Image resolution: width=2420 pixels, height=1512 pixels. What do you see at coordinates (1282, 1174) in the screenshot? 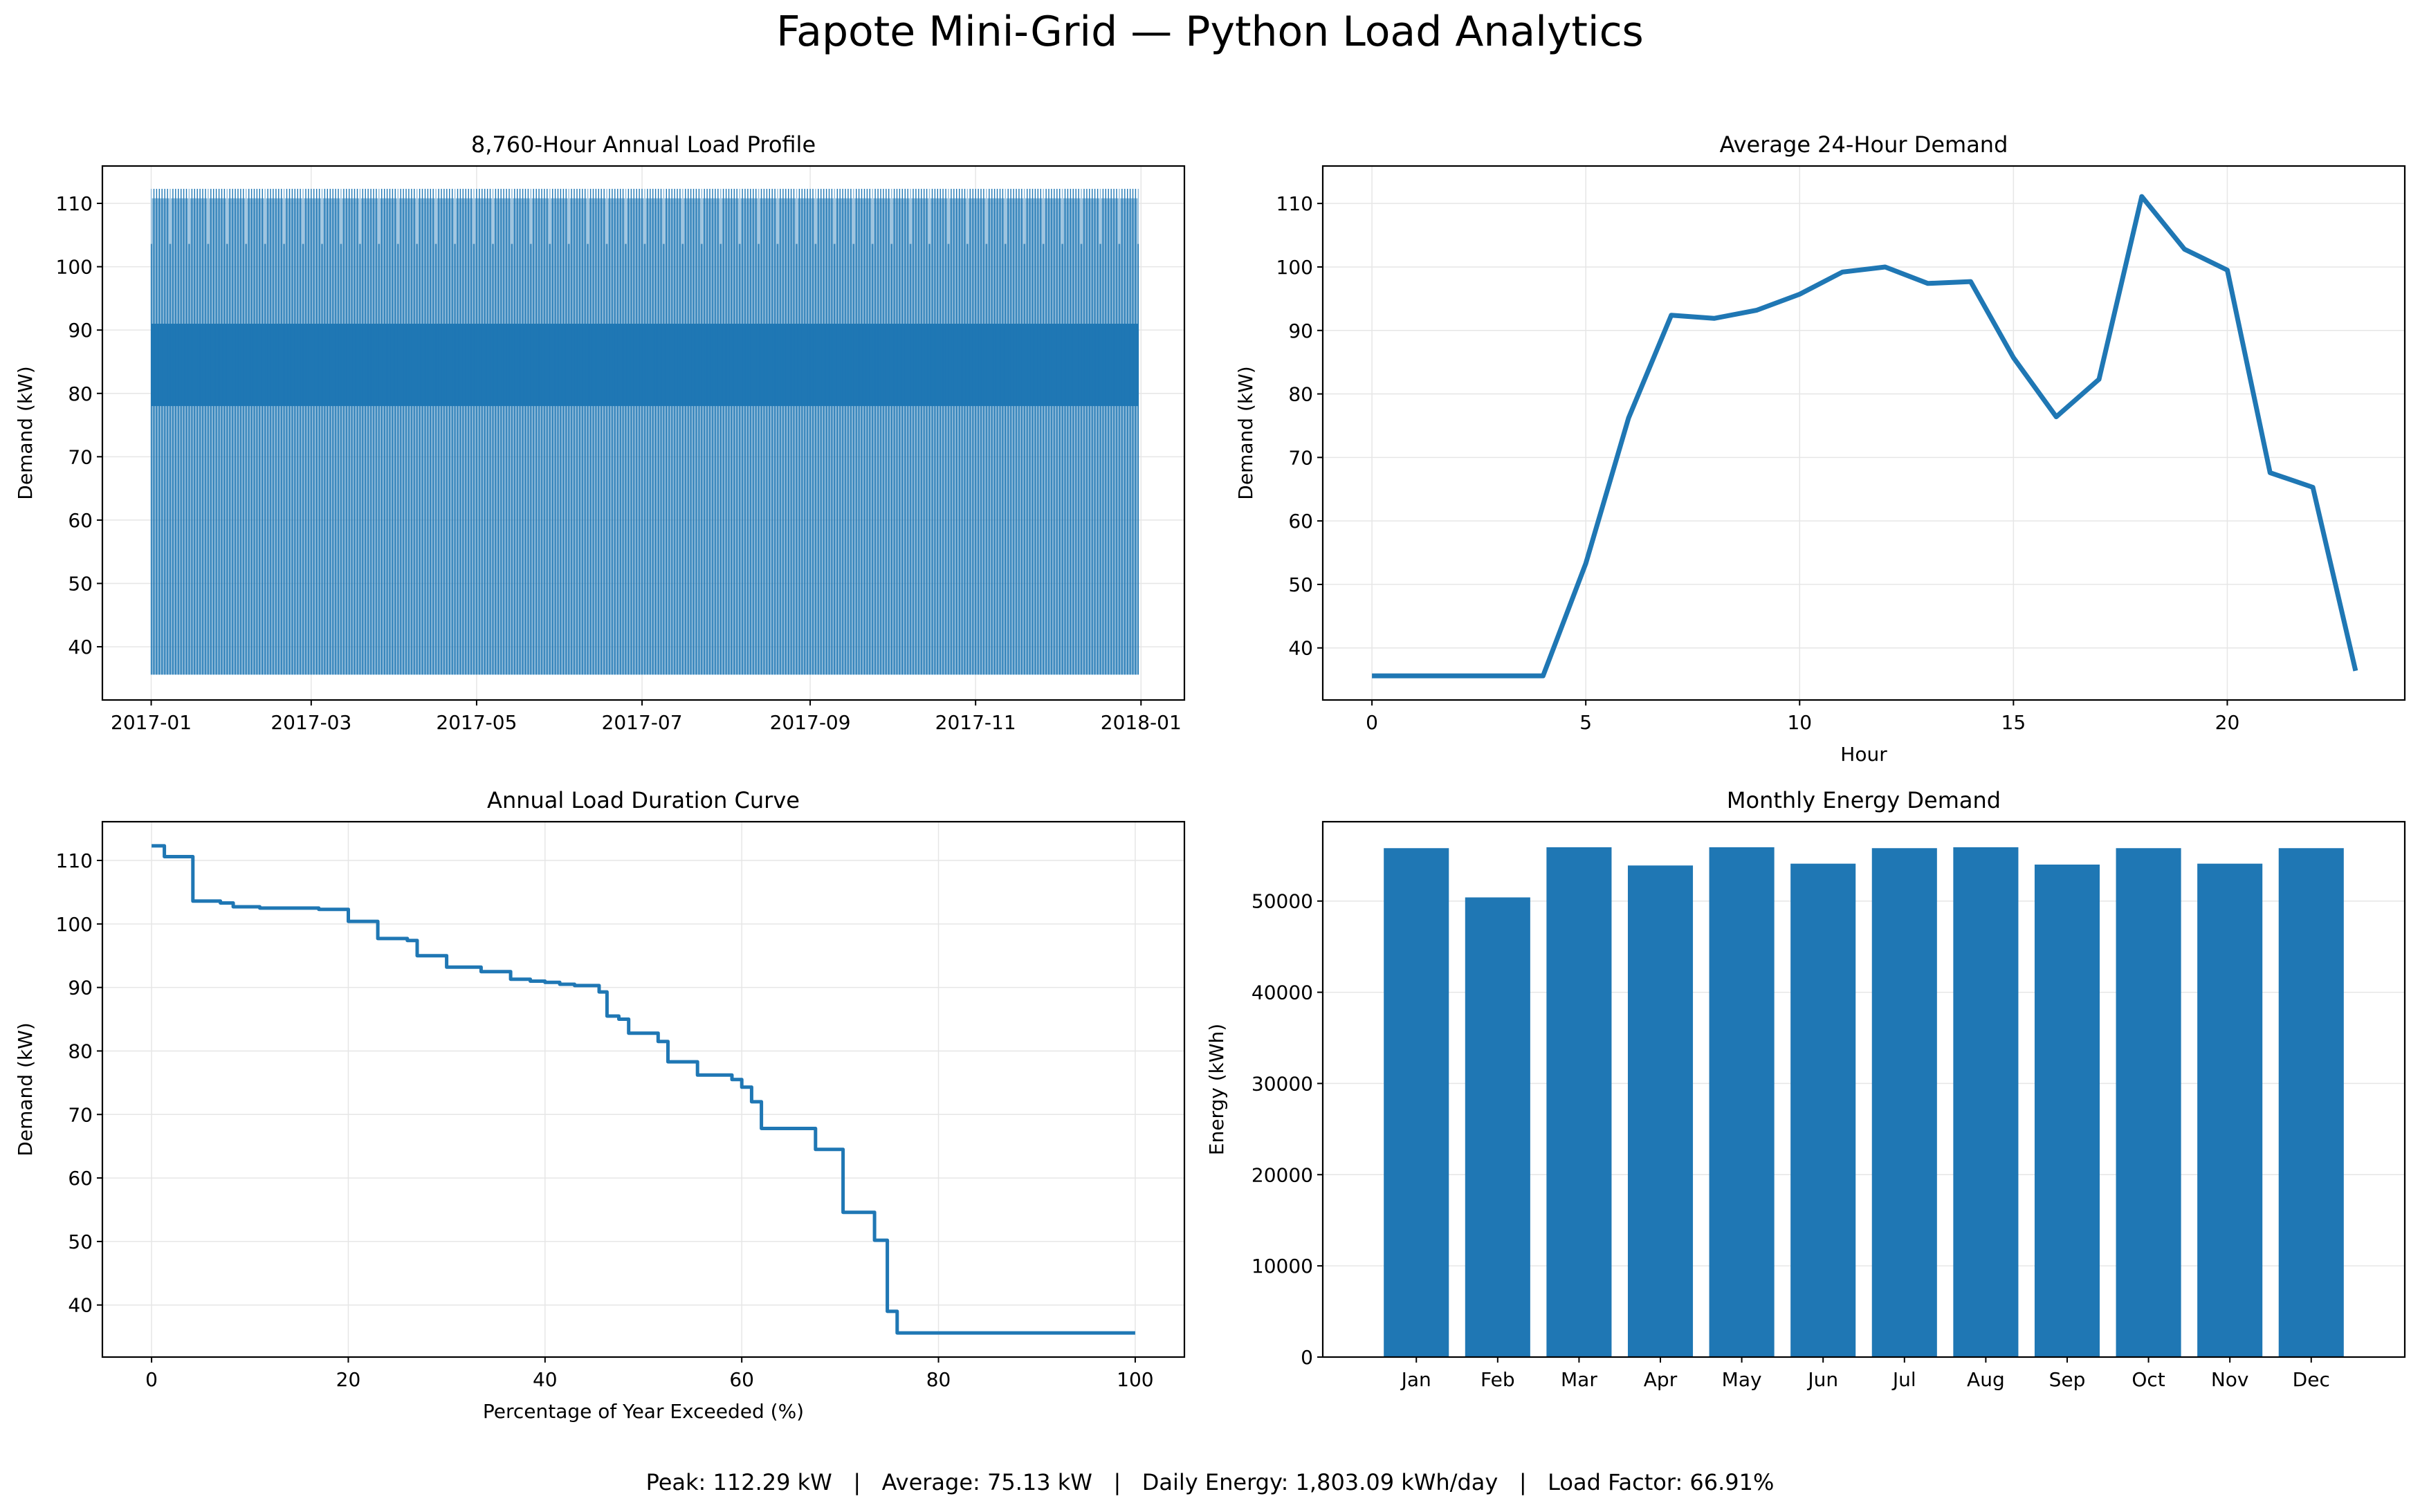
I see `y-tick-label: 20000` at bounding box center [1282, 1174].